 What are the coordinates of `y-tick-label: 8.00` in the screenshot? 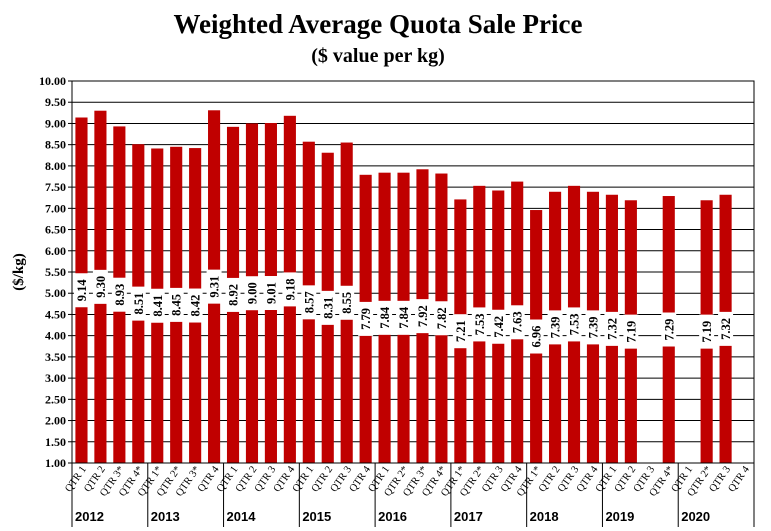 It's located at (55, 166).